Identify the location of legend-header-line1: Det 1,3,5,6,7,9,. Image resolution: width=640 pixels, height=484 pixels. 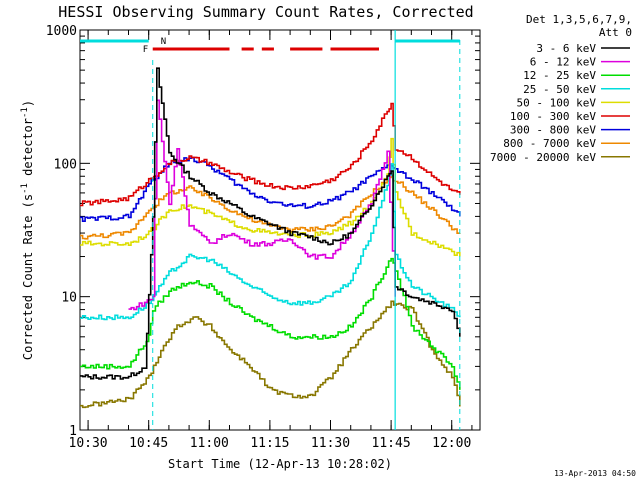
(579, 19).